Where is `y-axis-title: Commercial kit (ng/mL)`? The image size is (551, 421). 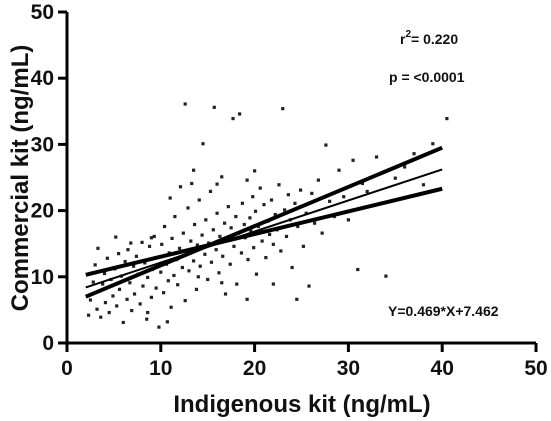
y-axis-title: Commercial kit (ng/mL) is located at coordinates (20, 178).